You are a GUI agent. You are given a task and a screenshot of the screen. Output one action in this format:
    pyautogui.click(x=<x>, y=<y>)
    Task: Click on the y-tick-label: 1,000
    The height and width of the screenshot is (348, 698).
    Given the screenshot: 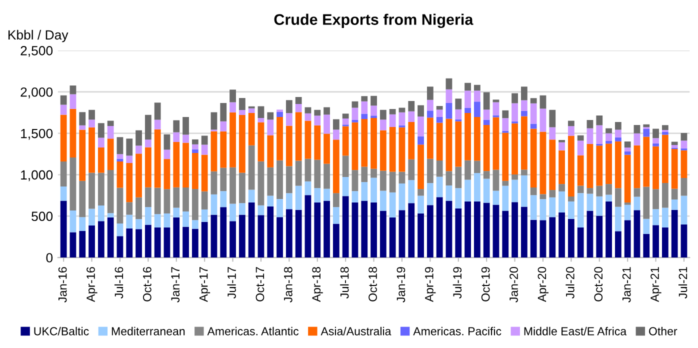 What is the action you would take?
    pyautogui.click(x=37, y=176)
    